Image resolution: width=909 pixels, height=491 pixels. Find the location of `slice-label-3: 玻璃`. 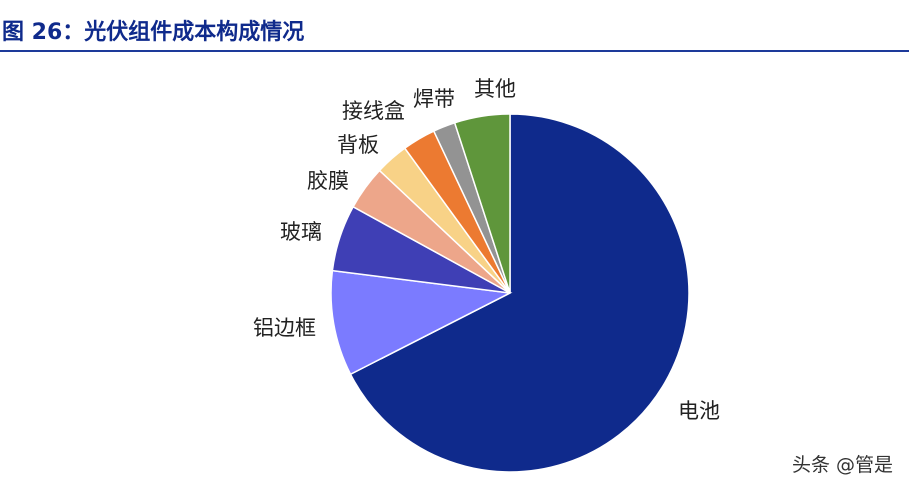

slice-label-3: 玻璃 is located at coordinates (301, 232).